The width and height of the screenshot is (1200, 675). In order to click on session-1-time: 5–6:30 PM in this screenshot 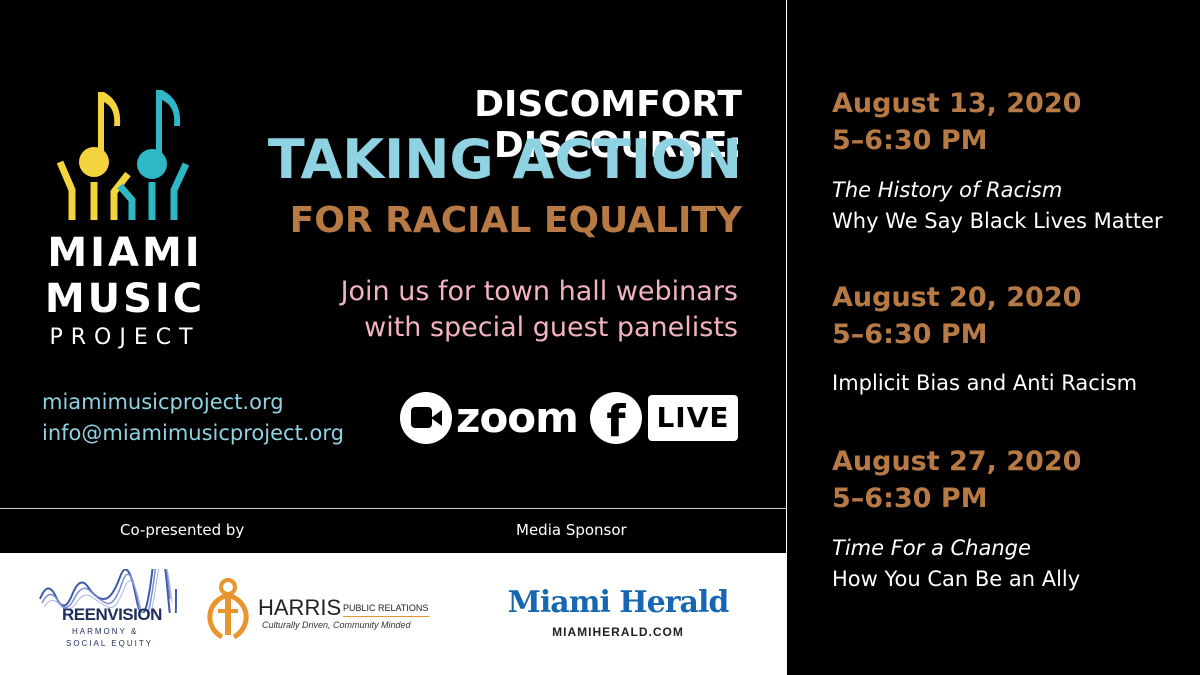, I will do `click(910, 140)`.